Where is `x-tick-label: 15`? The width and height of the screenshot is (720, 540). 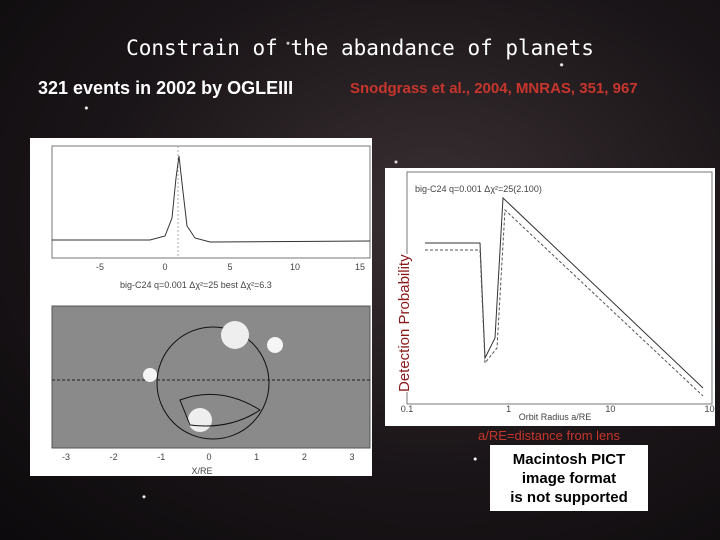 x-tick-label: 15 is located at coordinates (360, 267).